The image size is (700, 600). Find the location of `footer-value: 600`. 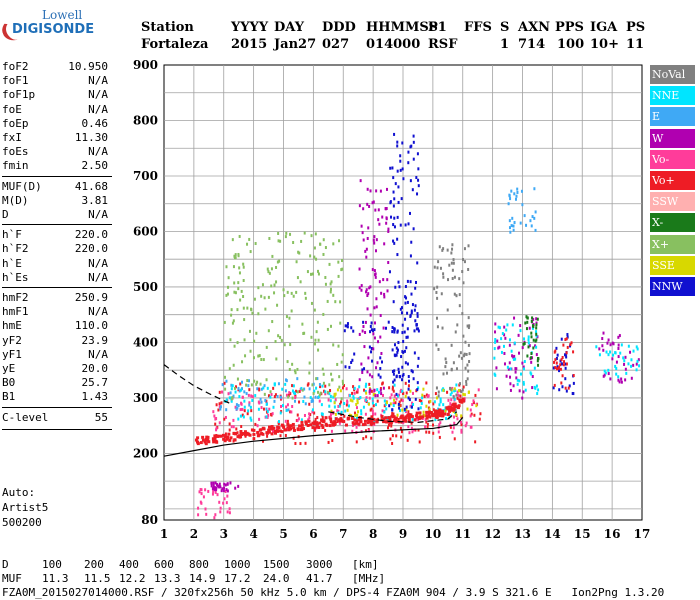

footer-value: 600 is located at coordinates (164, 564).